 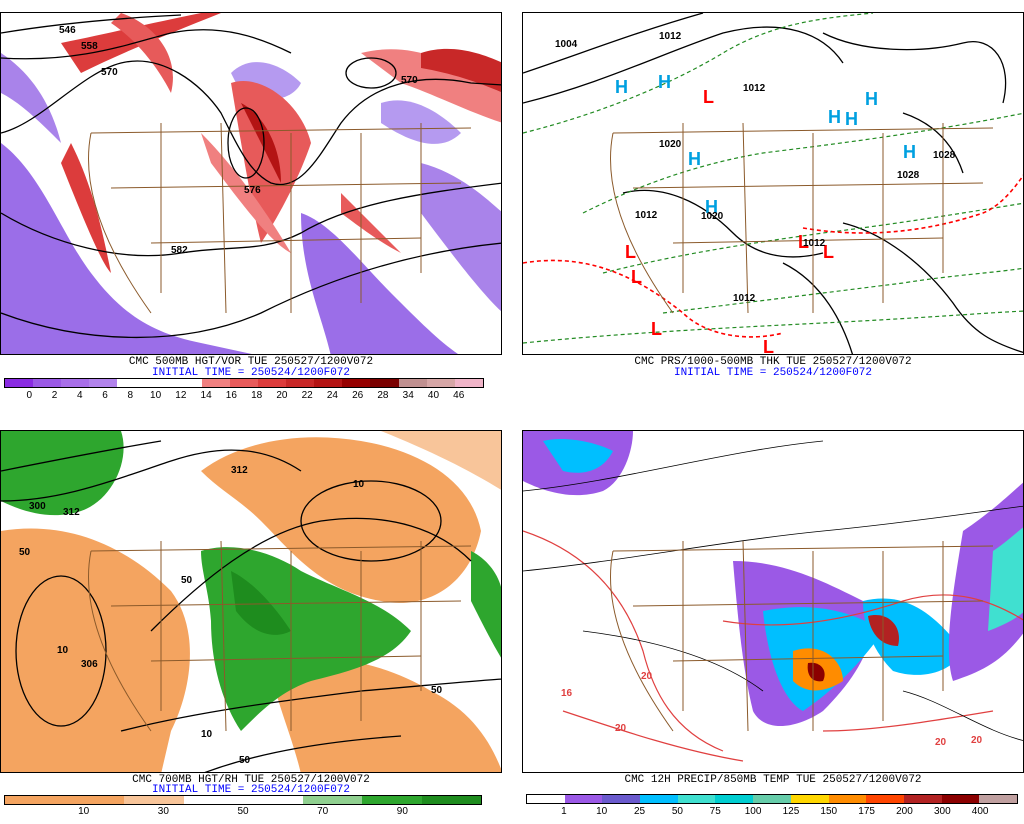 What do you see at coordinates (639, 811) in the screenshot?
I see `colorbar-label: 25` at bounding box center [639, 811].